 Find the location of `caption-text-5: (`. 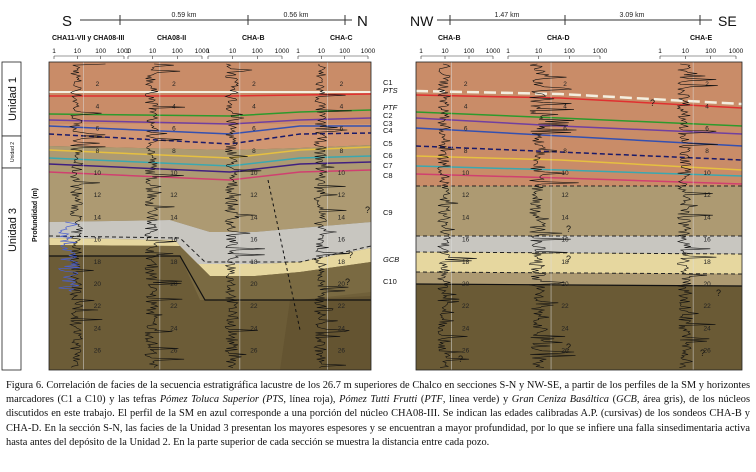

caption-text-5: ( is located at coordinates (613, 400).